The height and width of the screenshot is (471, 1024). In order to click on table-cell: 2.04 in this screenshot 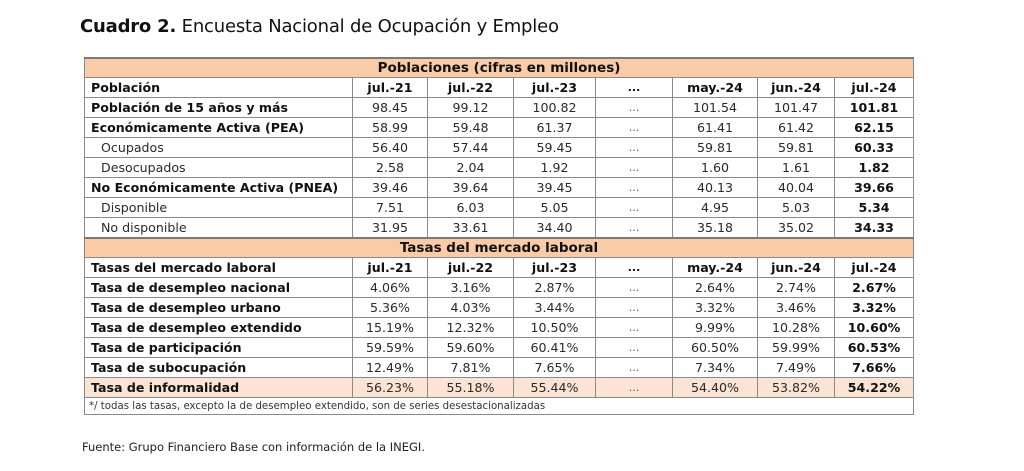, I will do `click(470, 167)`.